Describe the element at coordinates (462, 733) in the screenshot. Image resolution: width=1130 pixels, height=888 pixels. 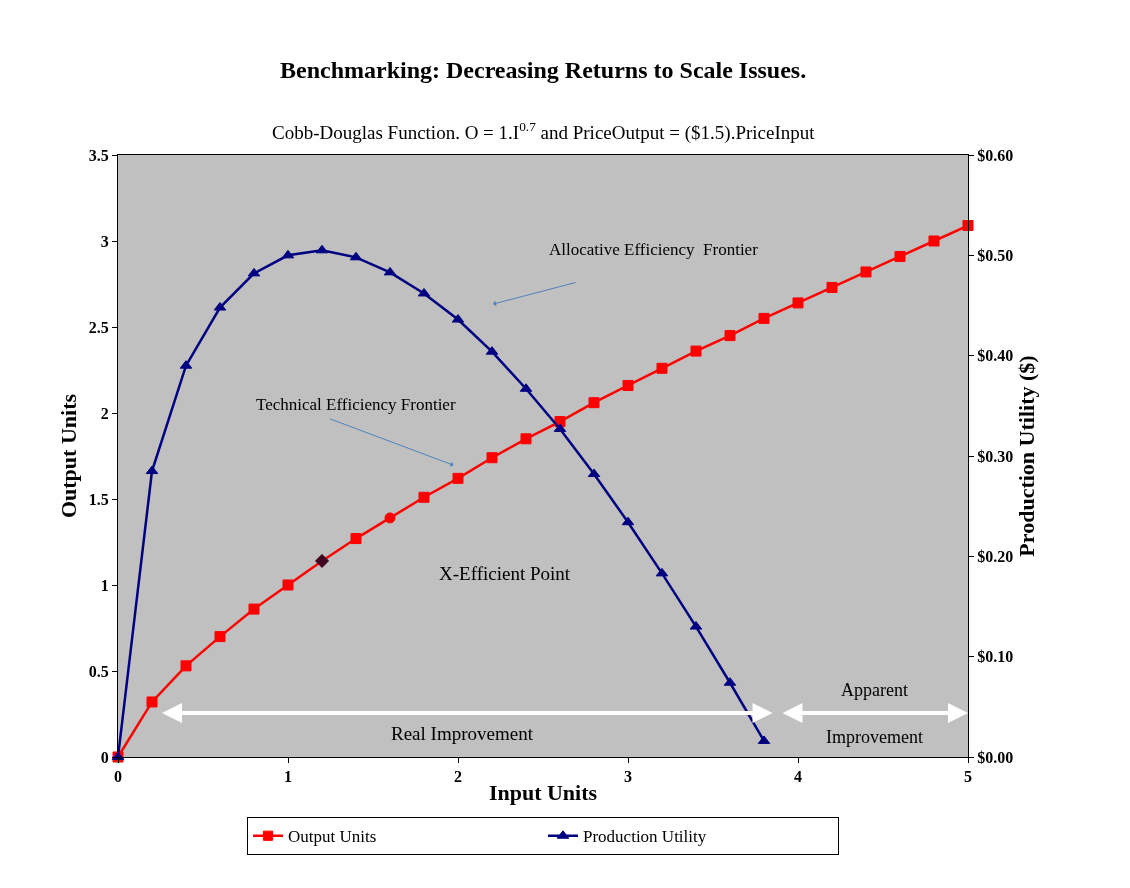
I see `annotation: Real Improvement` at that location.